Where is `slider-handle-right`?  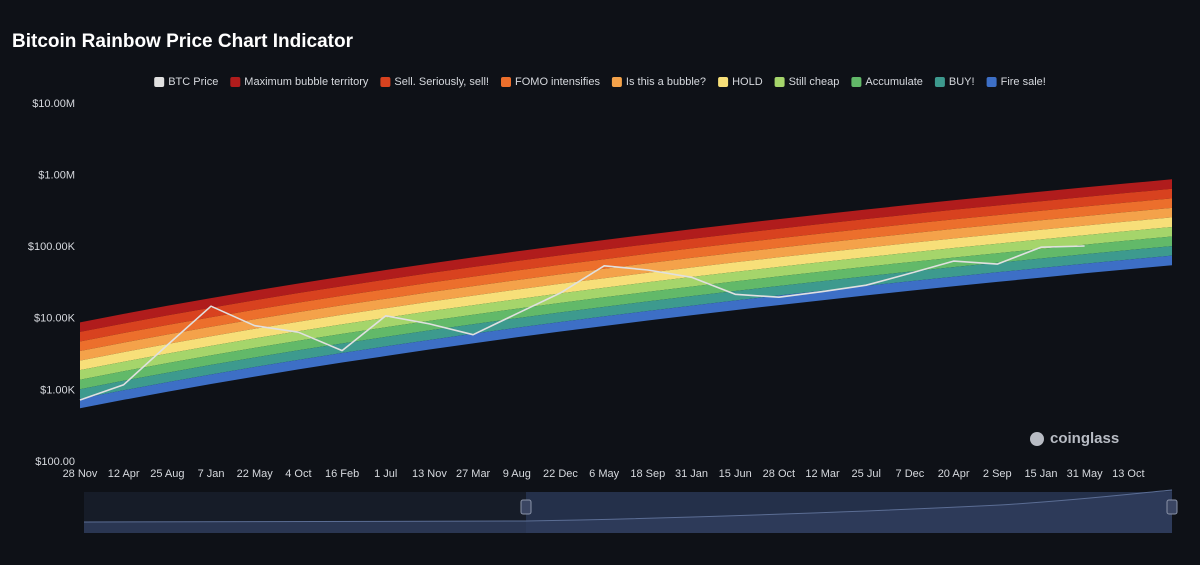 slider-handle-right is located at coordinates (1172, 507).